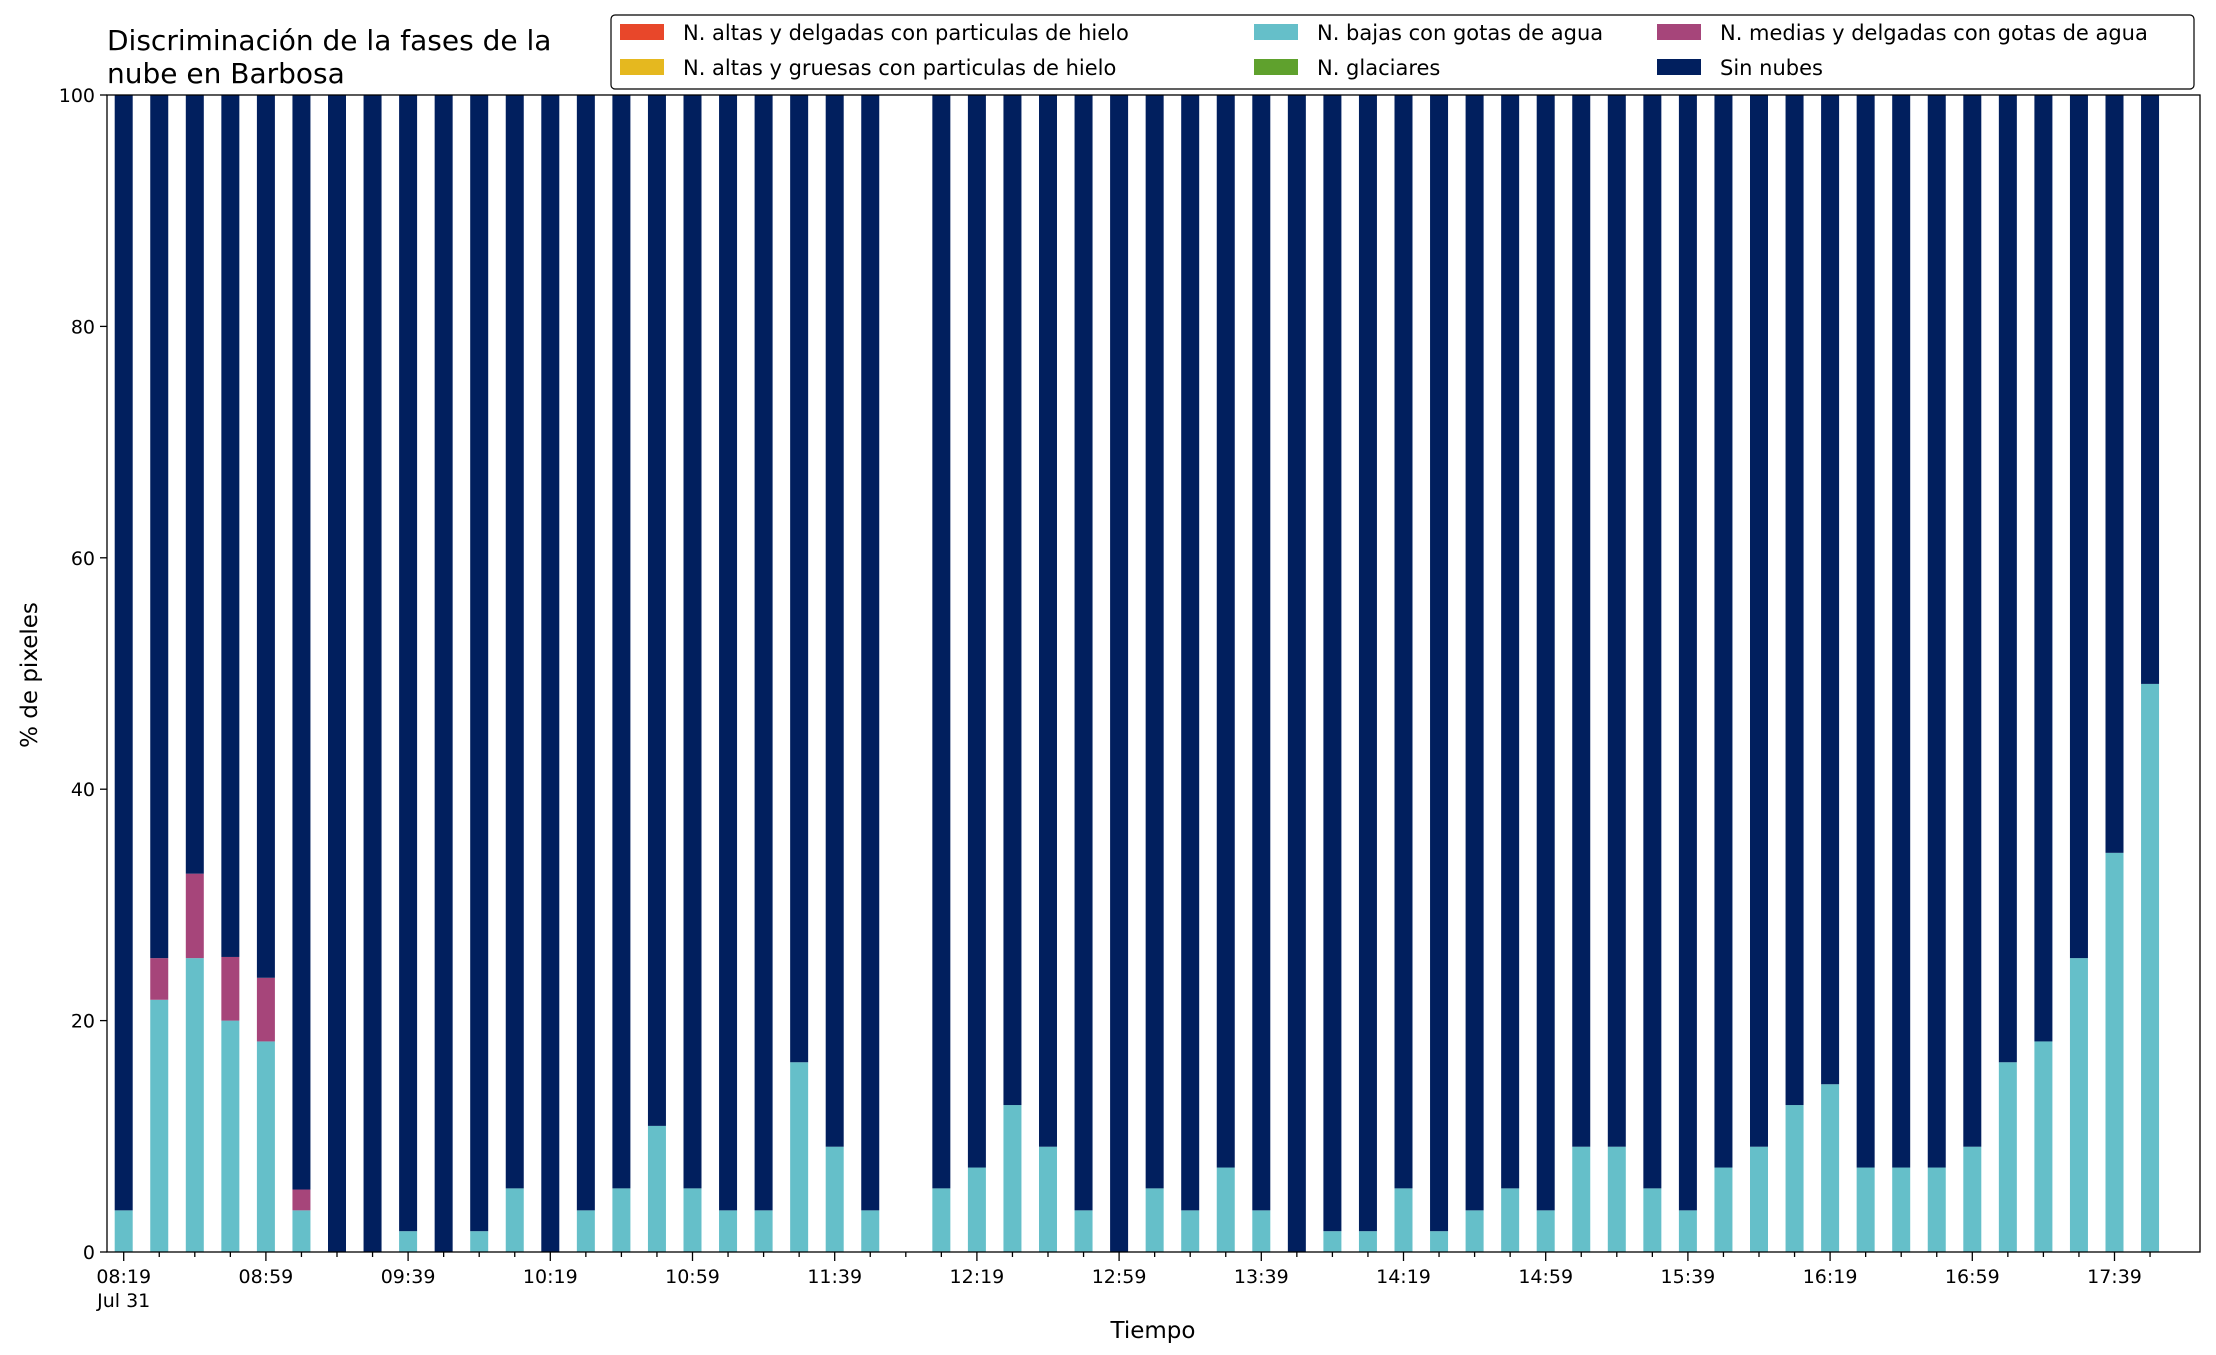 The image size is (2216, 1355). I want to click on y-axis-label: % de pixeles, so click(30, 675).